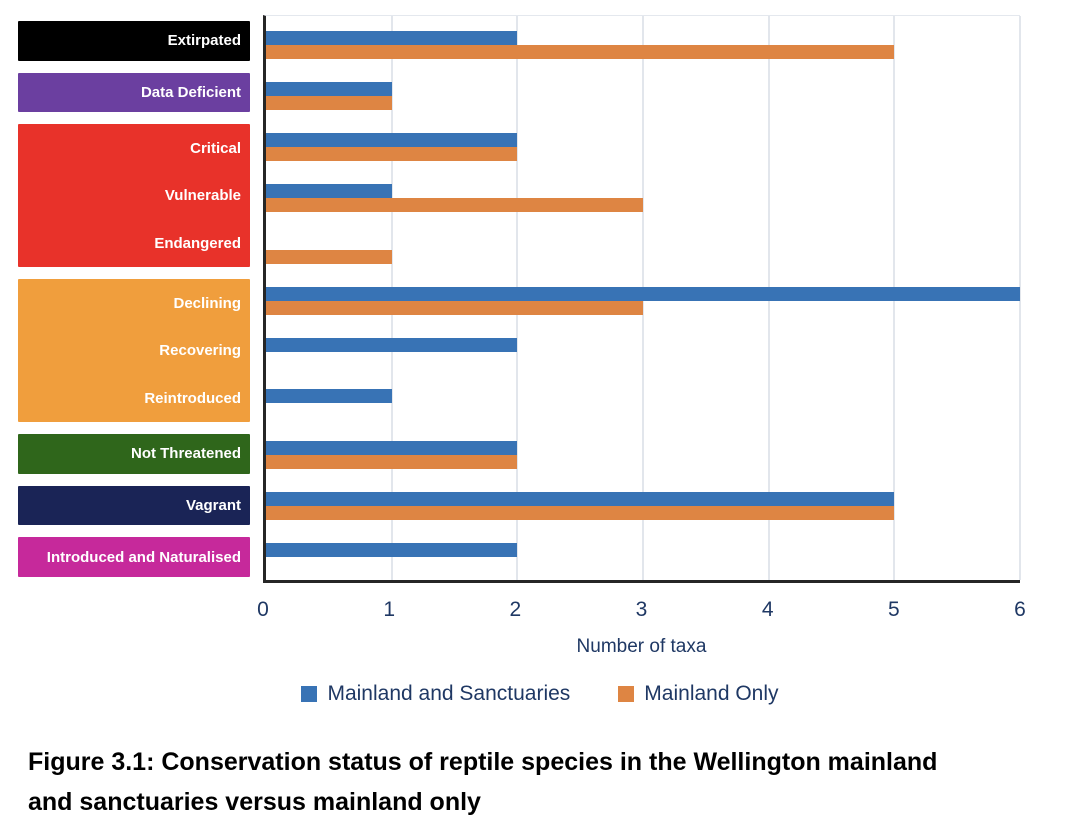 The height and width of the screenshot is (838, 1080). Describe the element at coordinates (643, 147) in the screenshot. I see `category-row-critical` at that location.